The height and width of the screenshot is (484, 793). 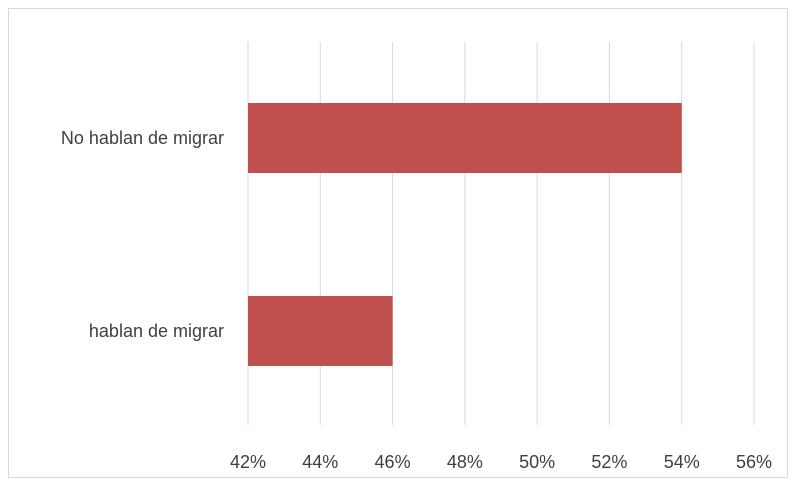 What do you see at coordinates (465, 462) in the screenshot?
I see `x-tick-label: 48%` at bounding box center [465, 462].